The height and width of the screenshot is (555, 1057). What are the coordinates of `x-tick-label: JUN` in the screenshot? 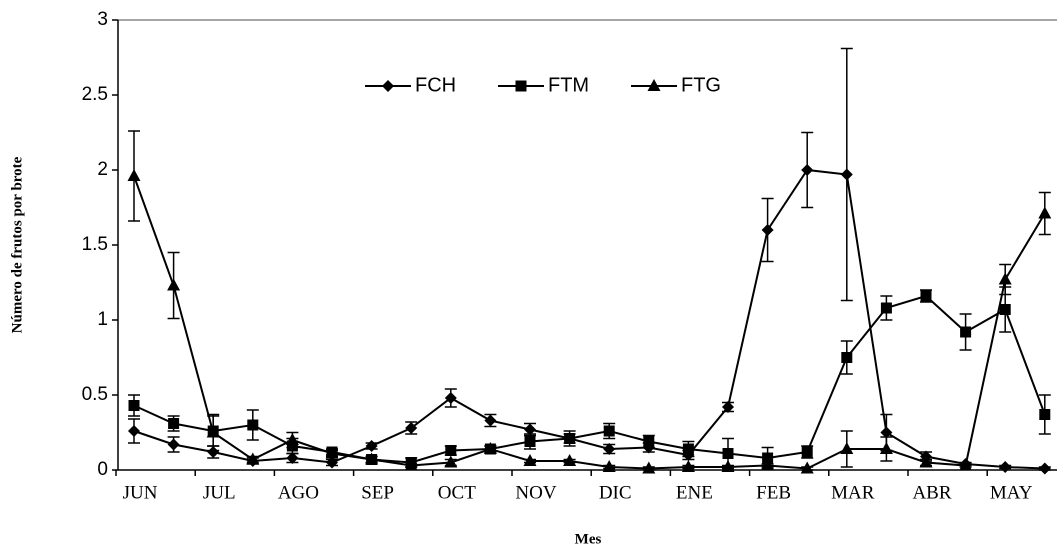 It's located at (140, 492).